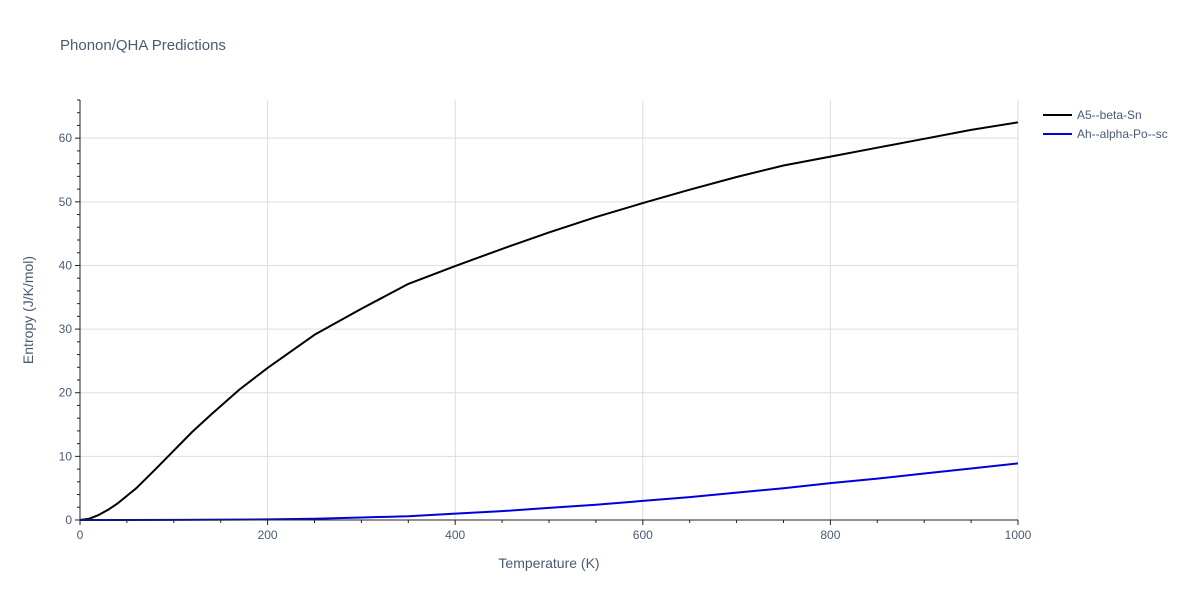 The image size is (1200, 600). Describe the element at coordinates (548, 563) in the screenshot. I see `x-axis-title: Temperature (K)` at that location.